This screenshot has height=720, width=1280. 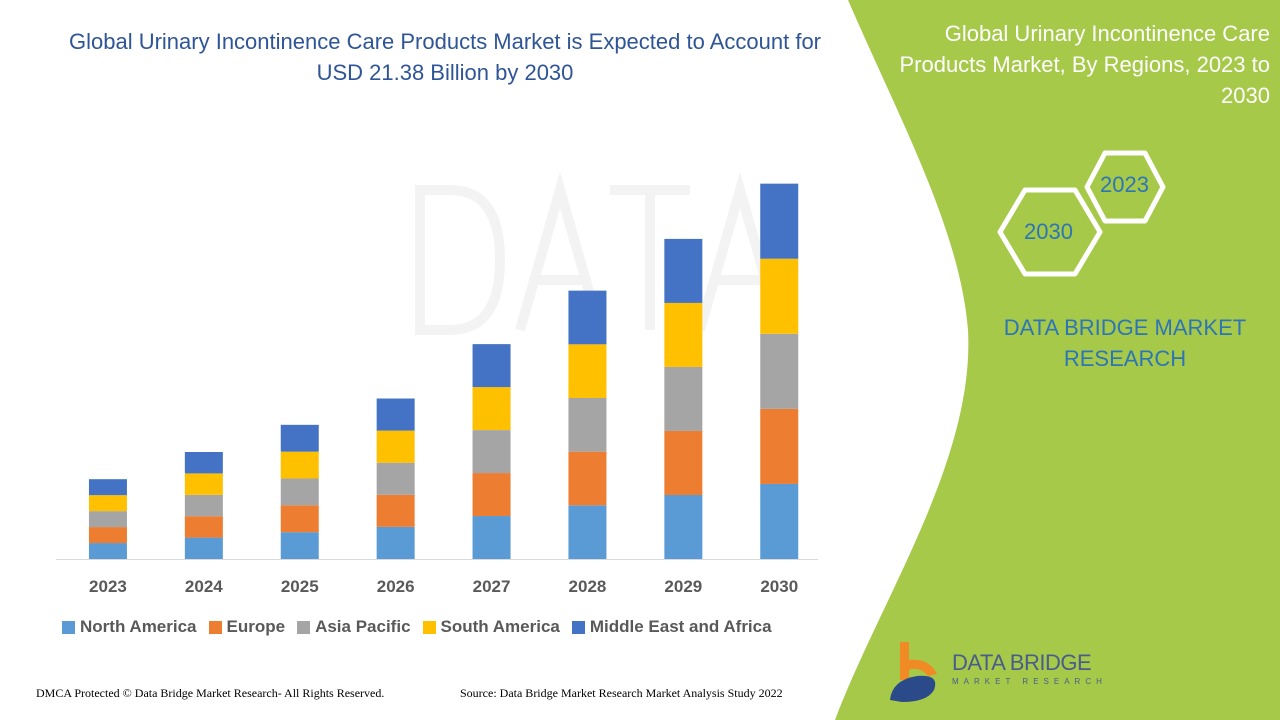 What do you see at coordinates (203, 548) in the screenshot?
I see `bar-segment-2024-north-america` at bounding box center [203, 548].